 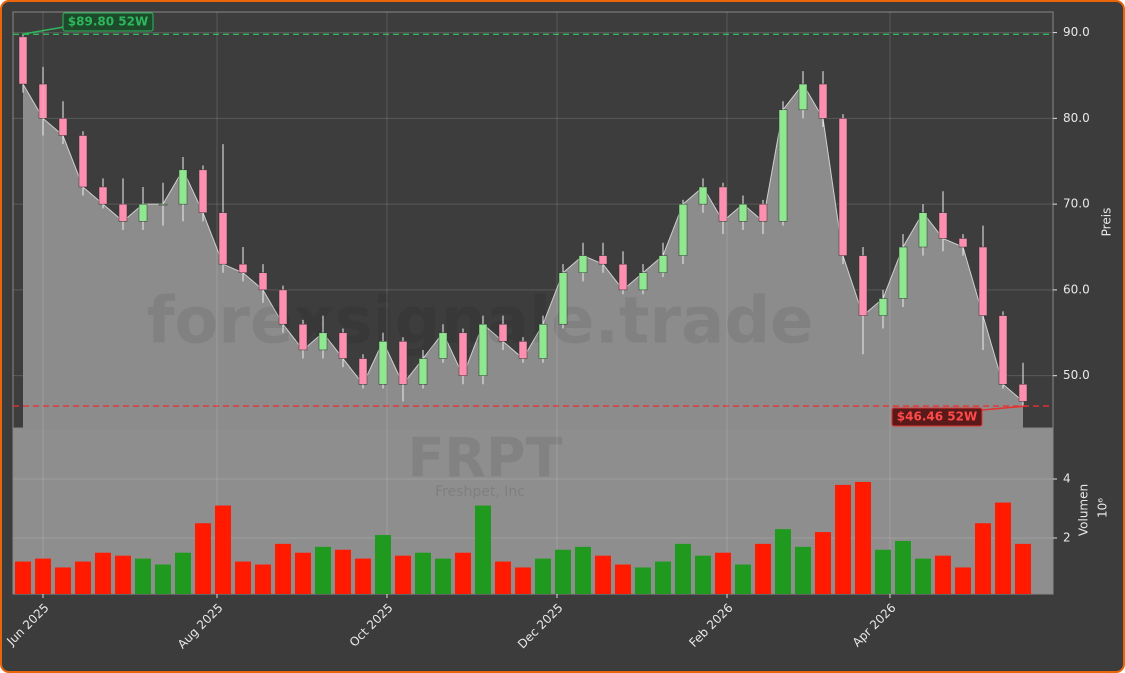 What do you see at coordinates (1076, 204) in the screenshot?
I see `y-tick-label: 70.0` at bounding box center [1076, 204].